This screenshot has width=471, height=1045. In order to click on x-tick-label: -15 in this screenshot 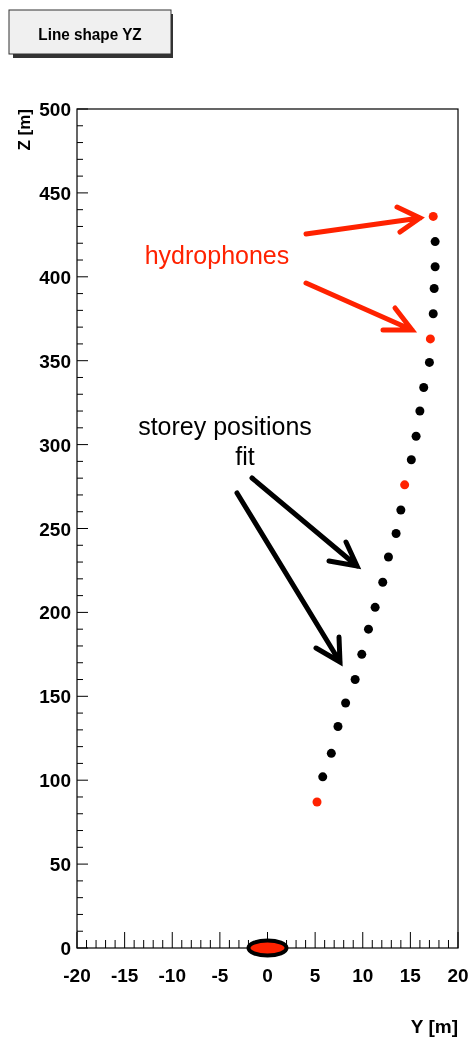, I will do `click(124, 975)`.